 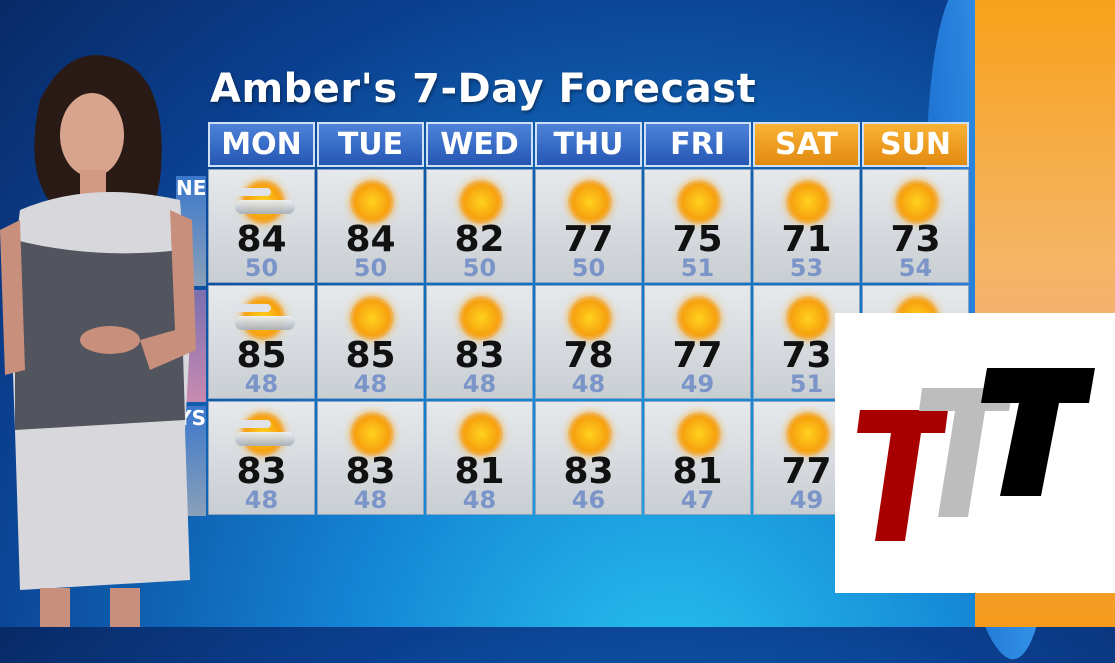 What do you see at coordinates (261, 144) in the screenshot?
I see `day-header-mon: MON` at bounding box center [261, 144].